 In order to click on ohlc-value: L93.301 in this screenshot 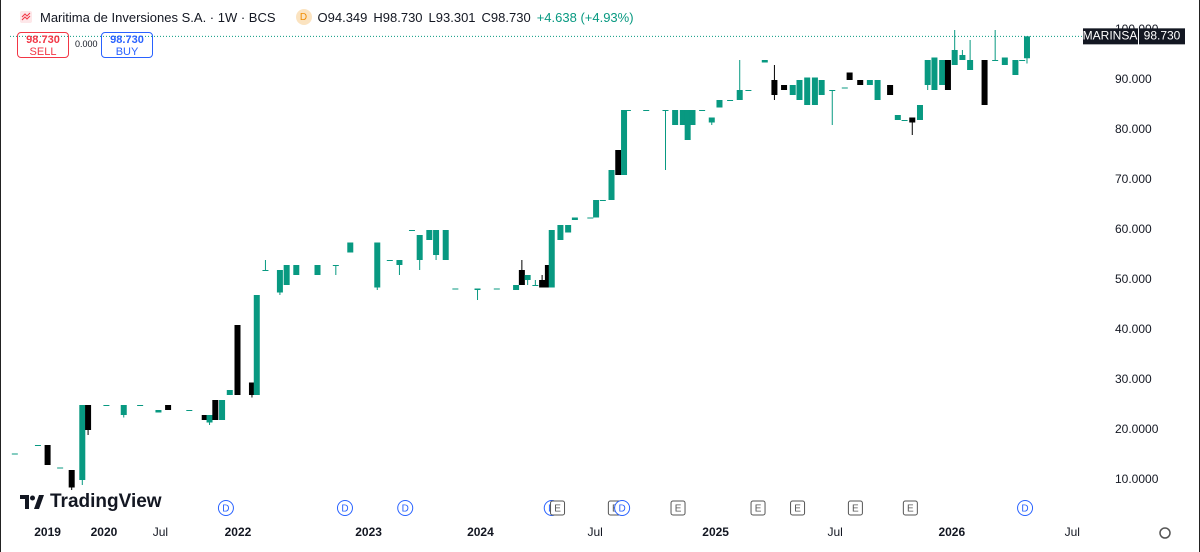, I will do `click(452, 17)`.